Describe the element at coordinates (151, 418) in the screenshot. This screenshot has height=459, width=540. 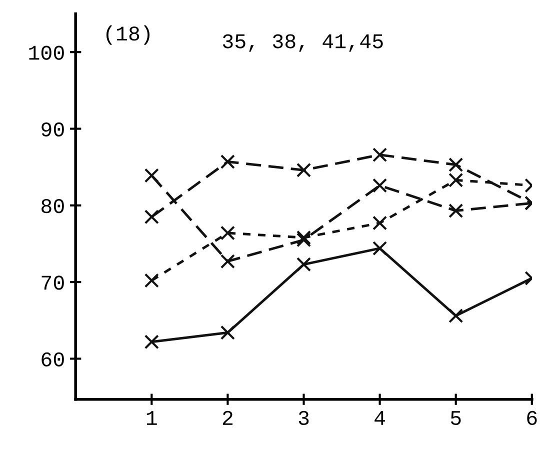
I see `x-tick-label: 1` at that location.